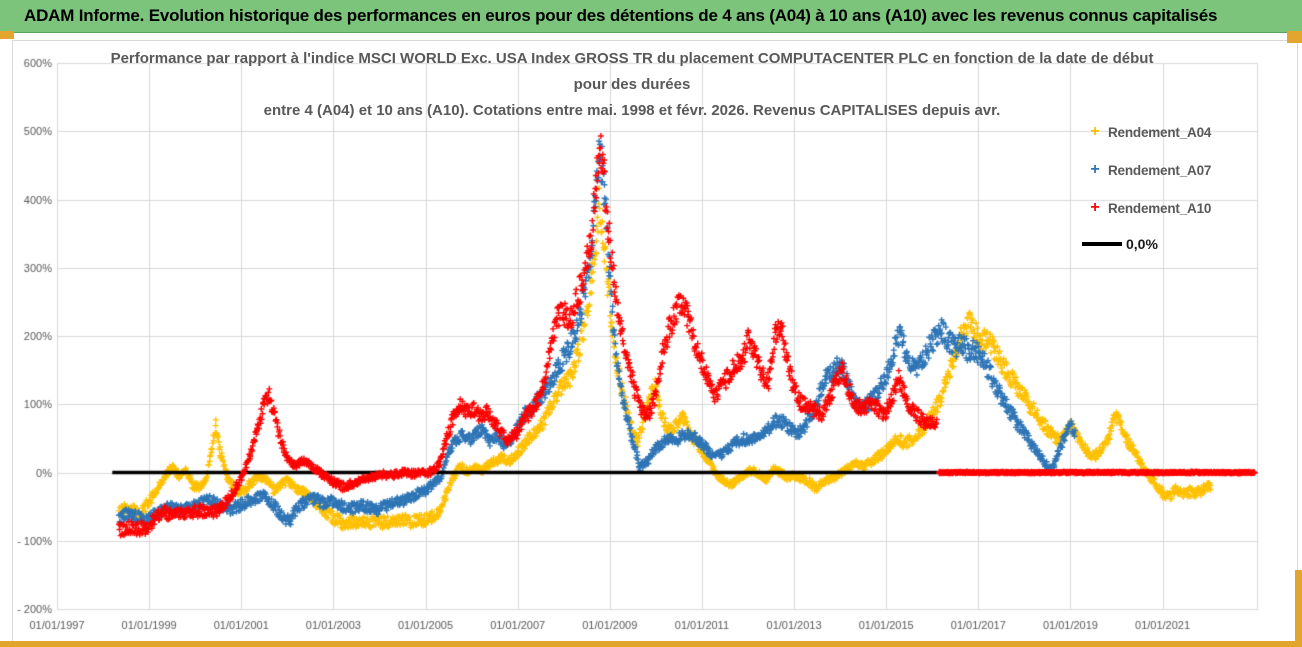 This screenshot has height=647, width=1302. What do you see at coordinates (1095, 169) in the screenshot?
I see `plus-marker-icon-a07: +` at bounding box center [1095, 169].